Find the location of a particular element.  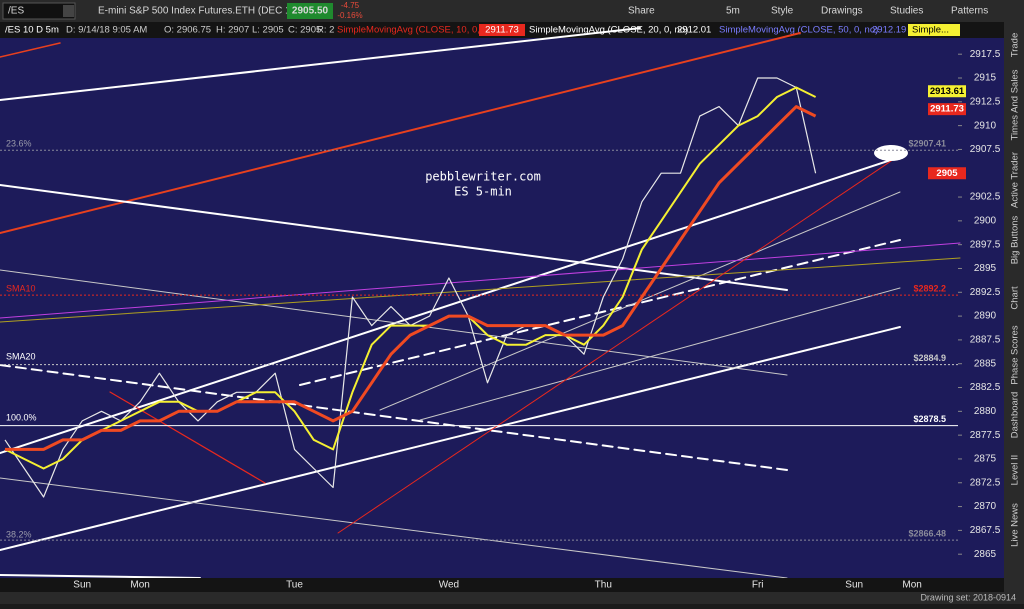

info-open: O: 2906.75 is located at coordinates (187, 30).